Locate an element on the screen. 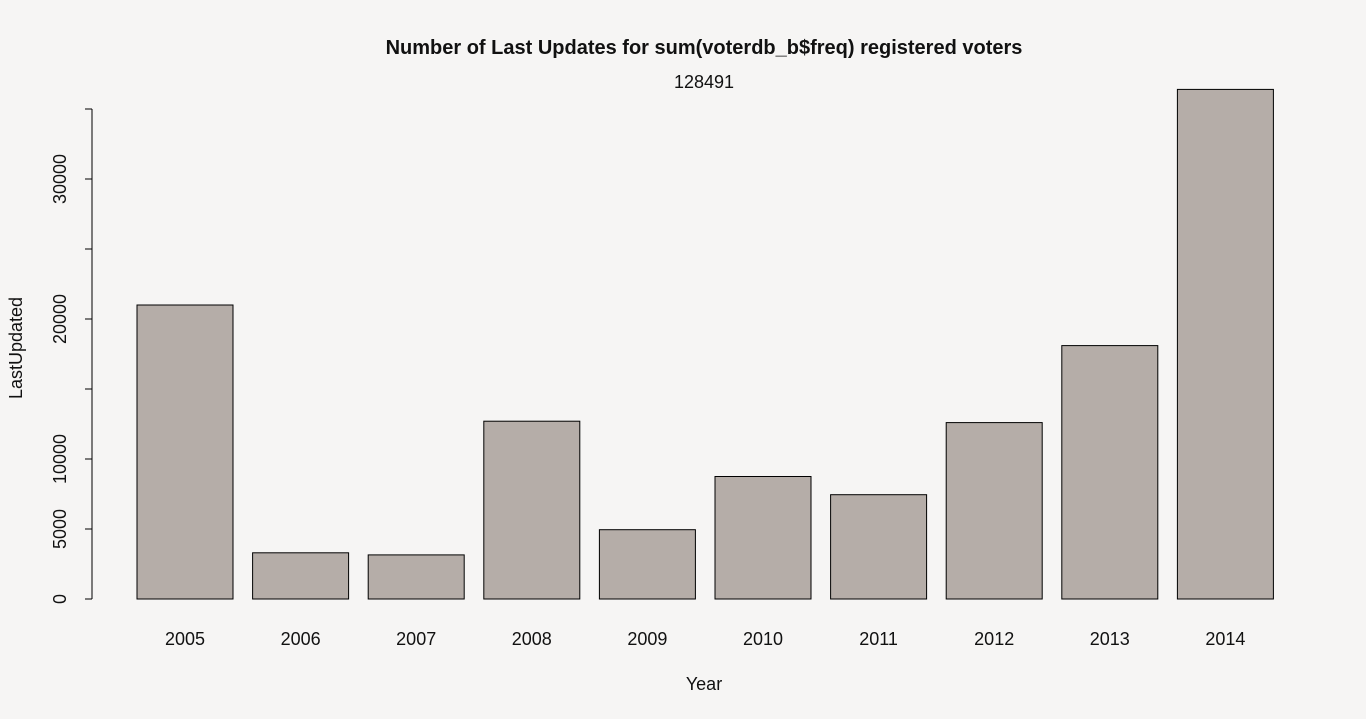 The image size is (1366, 719). bar-2005 is located at coordinates (185, 452).